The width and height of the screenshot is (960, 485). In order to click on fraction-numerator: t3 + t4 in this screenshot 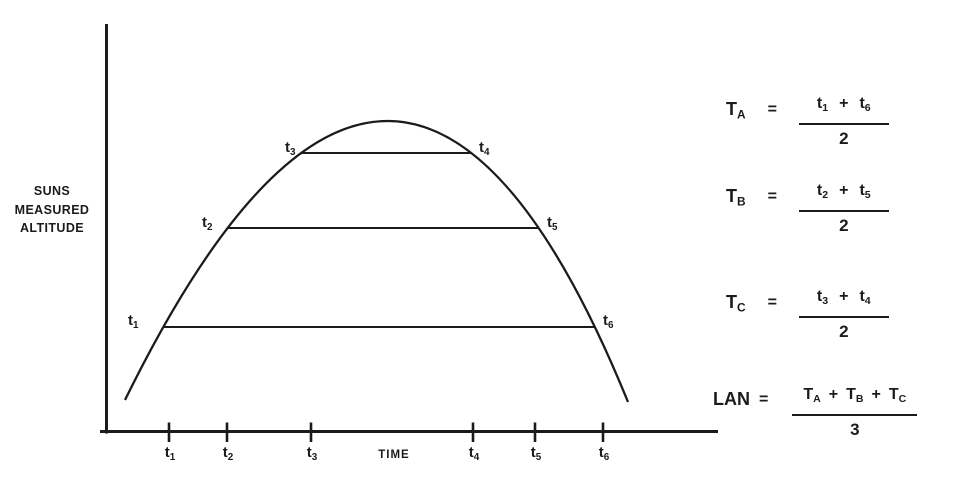, I will do `click(843, 303)`.